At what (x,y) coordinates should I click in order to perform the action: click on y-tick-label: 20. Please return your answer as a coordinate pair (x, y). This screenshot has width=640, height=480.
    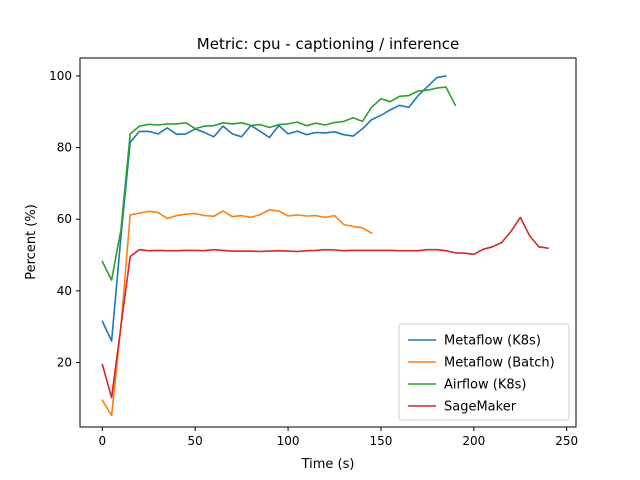
    Looking at the image, I should click on (64, 363).